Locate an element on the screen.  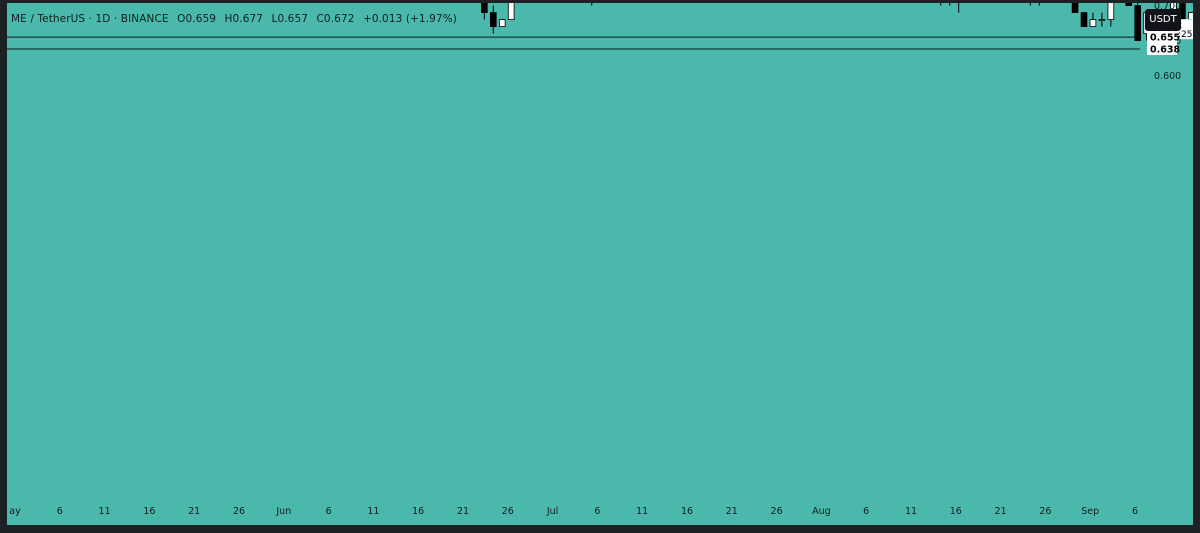
time-tick-label: Sep is located at coordinates (1090, 511).